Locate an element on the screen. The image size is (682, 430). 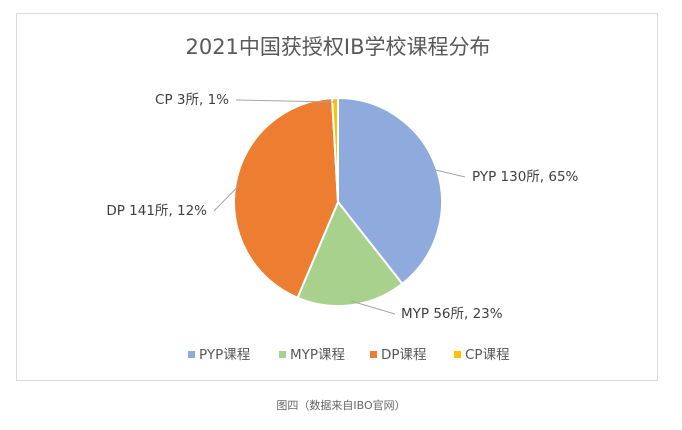
legend: PYP课程 MYP课程 DP课程 CP课程 is located at coordinates (349, 355).